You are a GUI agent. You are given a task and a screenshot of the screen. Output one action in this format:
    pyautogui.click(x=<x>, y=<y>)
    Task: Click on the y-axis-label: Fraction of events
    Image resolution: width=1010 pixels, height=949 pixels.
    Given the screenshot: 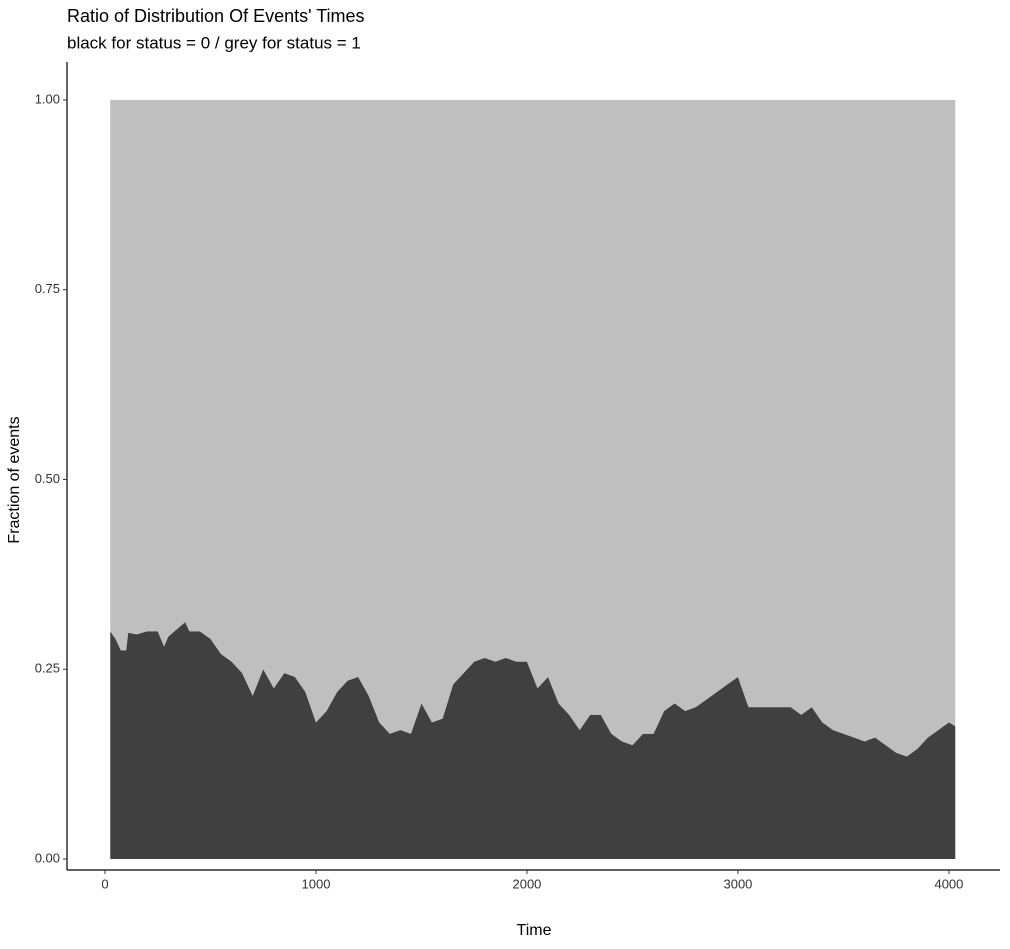 What is the action you would take?
    pyautogui.click(x=14, y=479)
    